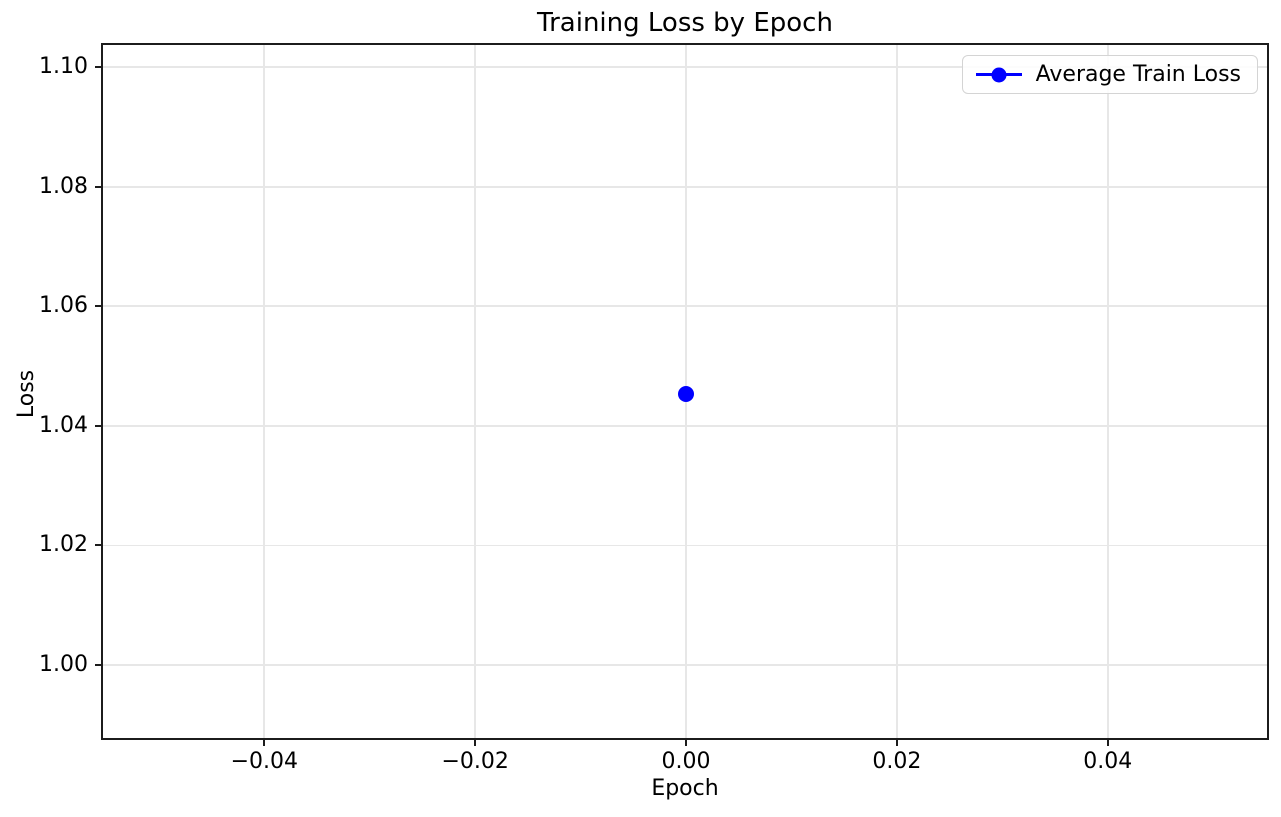 The width and height of the screenshot is (1281, 817). I want to click on y-tick-label: 1.04, so click(63, 425).